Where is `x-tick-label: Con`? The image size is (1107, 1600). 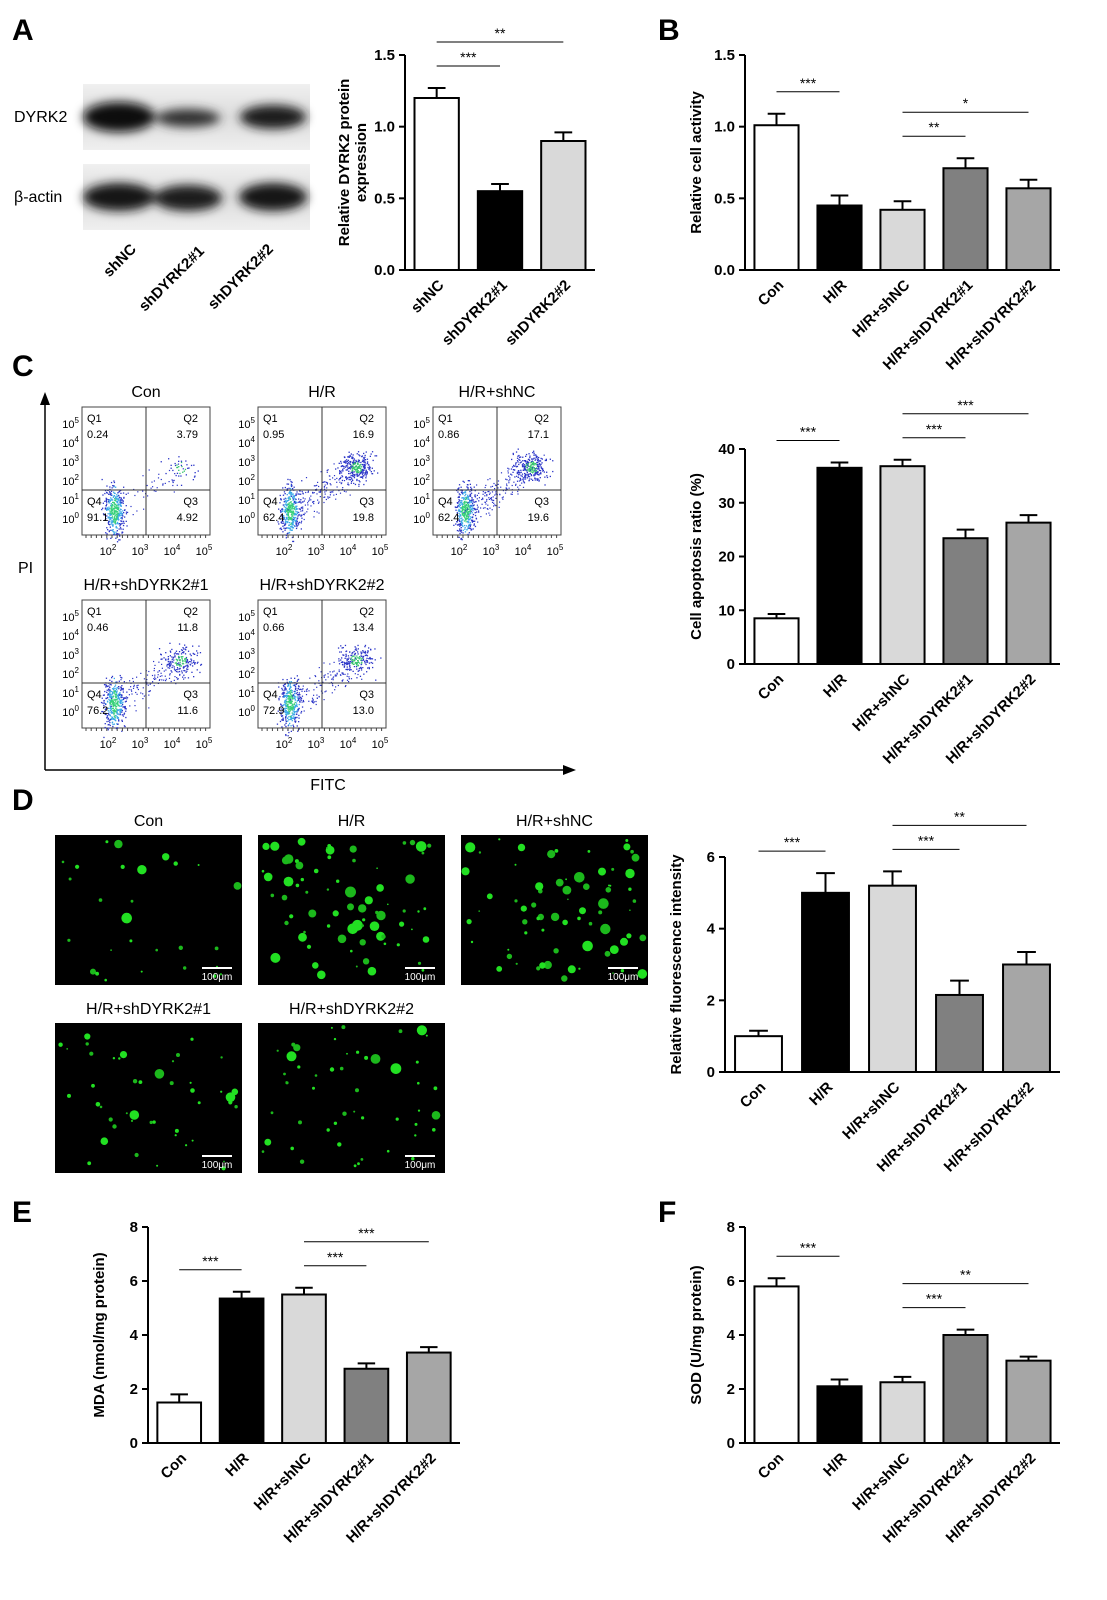
x-tick-label: Con is located at coordinates (771, 687).